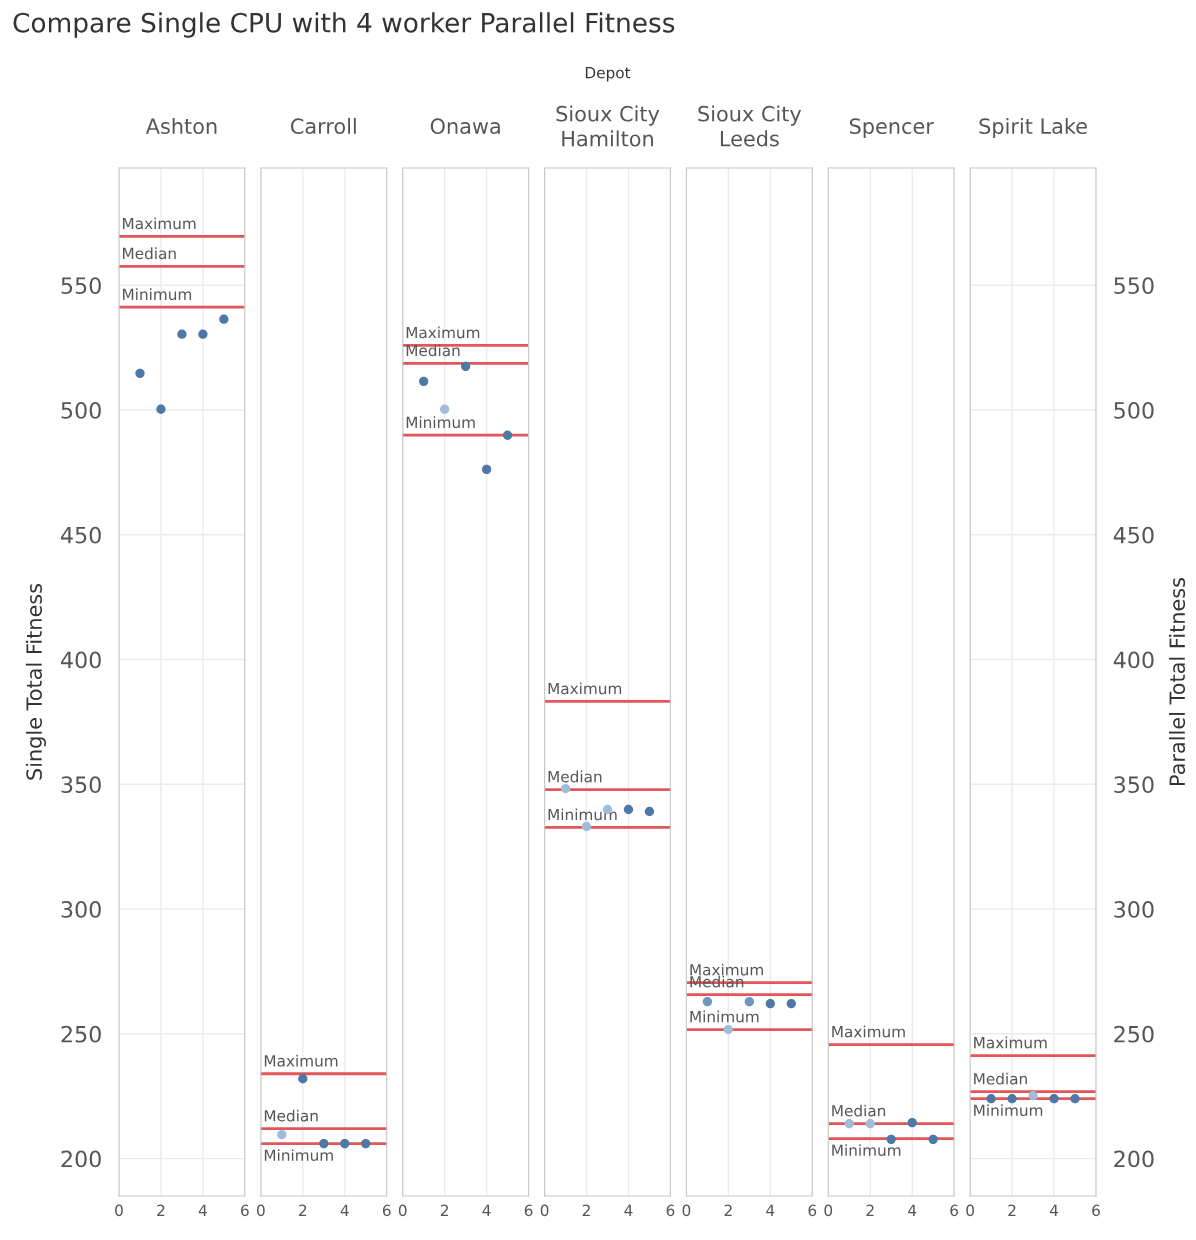 This screenshot has width=1196, height=1240. I want to click on chart-title: Sioux City Hamilton, so click(608, 126).